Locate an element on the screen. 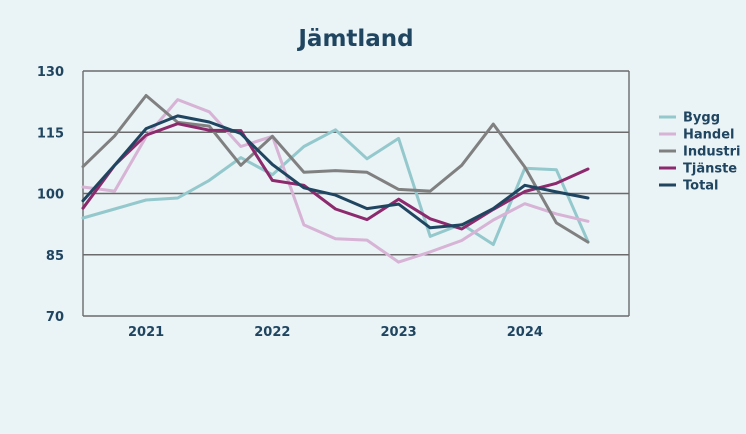 This screenshot has height=434, width=746. y-tick-label: 115 is located at coordinates (50, 133).